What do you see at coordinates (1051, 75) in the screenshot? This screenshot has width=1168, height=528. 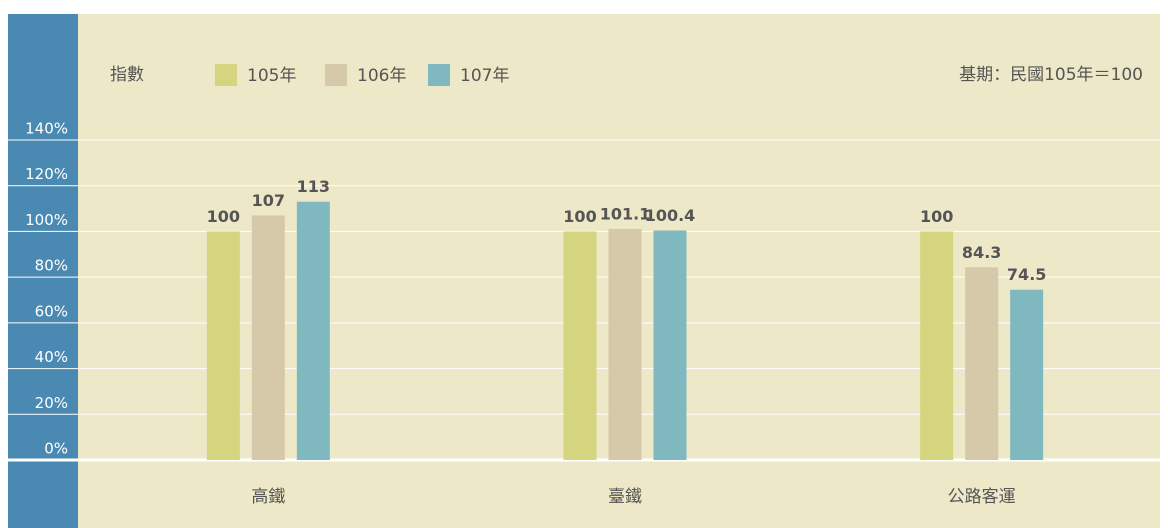 I see `note: 基期：民國105年＝100` at bounding box center [1051, 75].